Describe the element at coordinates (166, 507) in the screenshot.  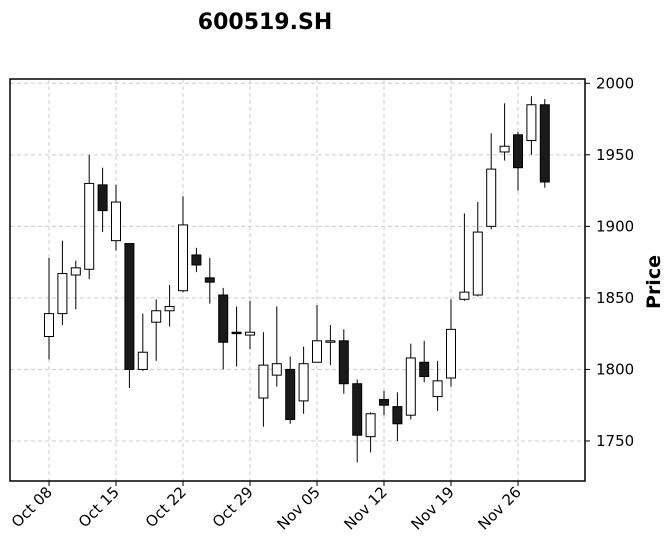
I see `x-tick-label: Oct 22` at that location.